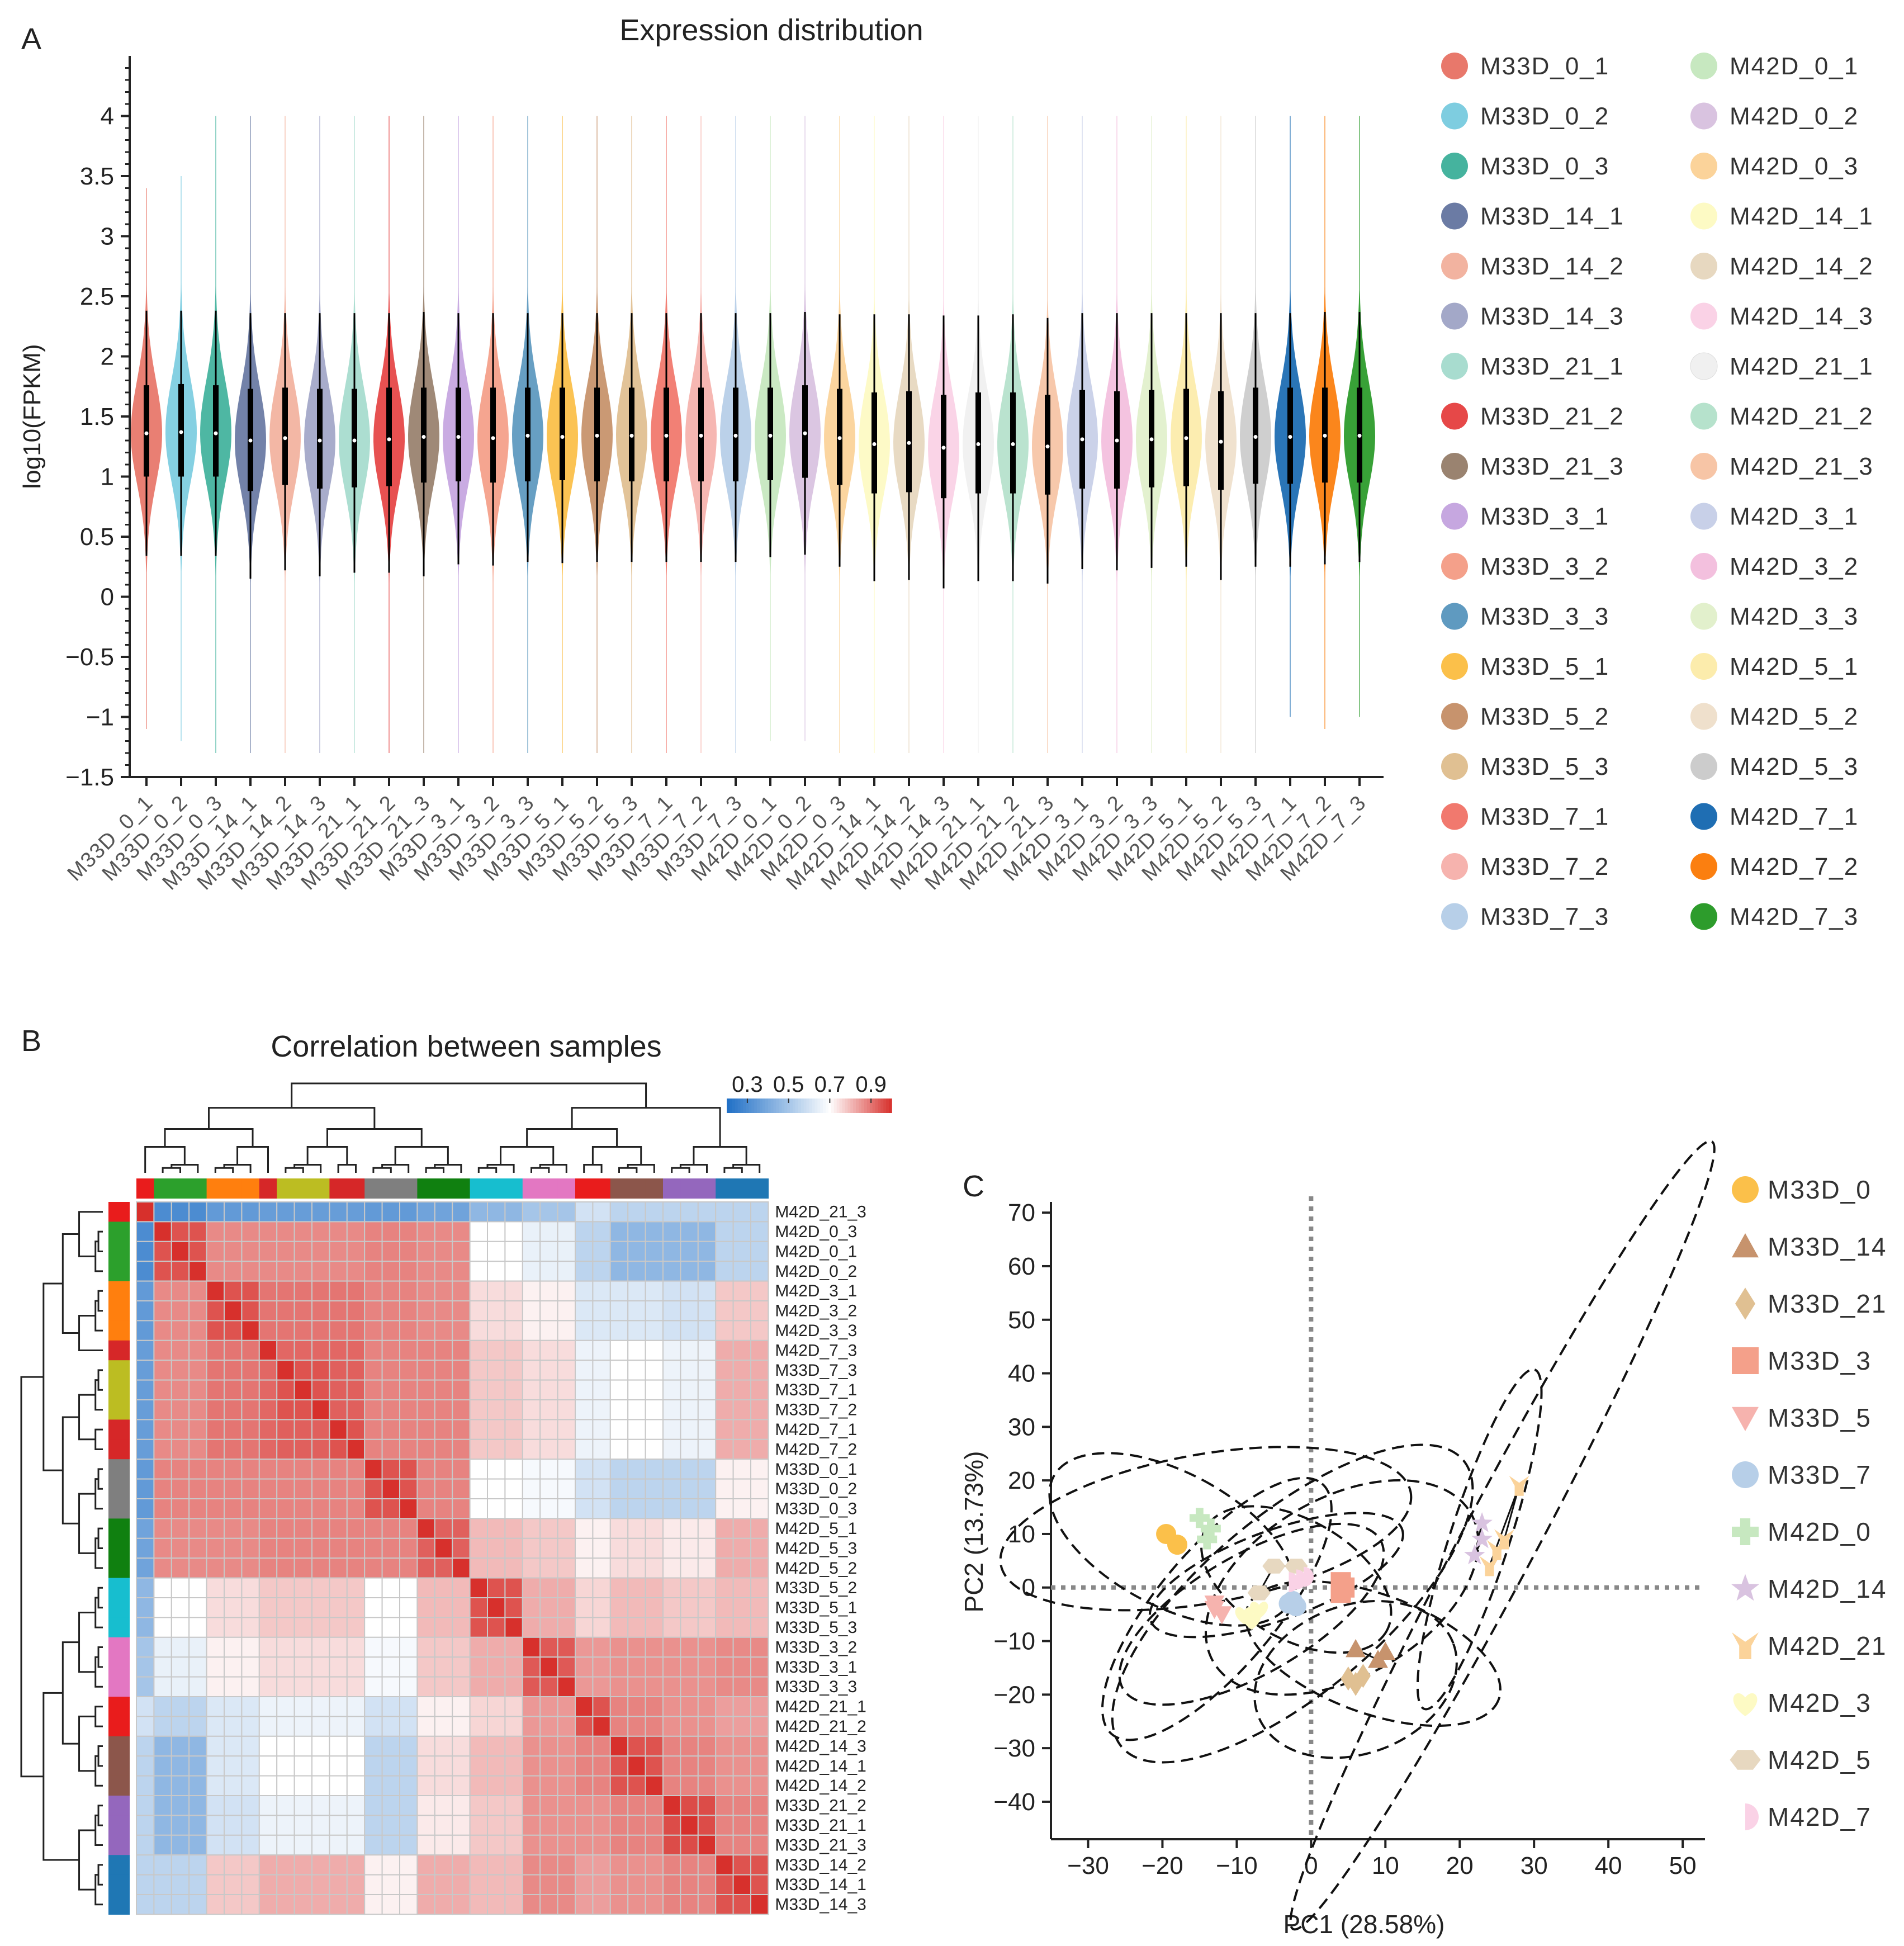 The width and height of the screenshot is (1904, 1946). Describe the element at coordinates (1544, 617) in the screenshot. I see `legend-label-m33d-3-3: M33D_3_3` at that location.